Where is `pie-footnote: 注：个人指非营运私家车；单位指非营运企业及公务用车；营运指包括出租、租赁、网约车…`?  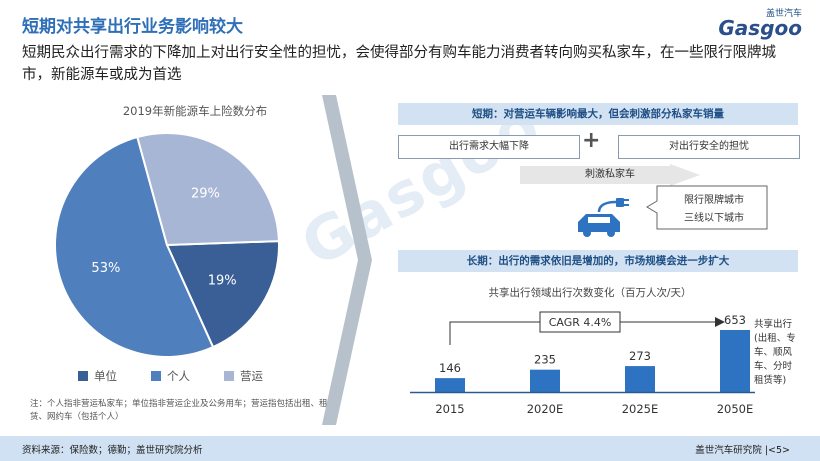 pie-footnote: 注：个人指非营运私家车；单位指非营运企业及公务用车；营运指包括出租、租赁、网约车… is located at coordinates (179, 410).